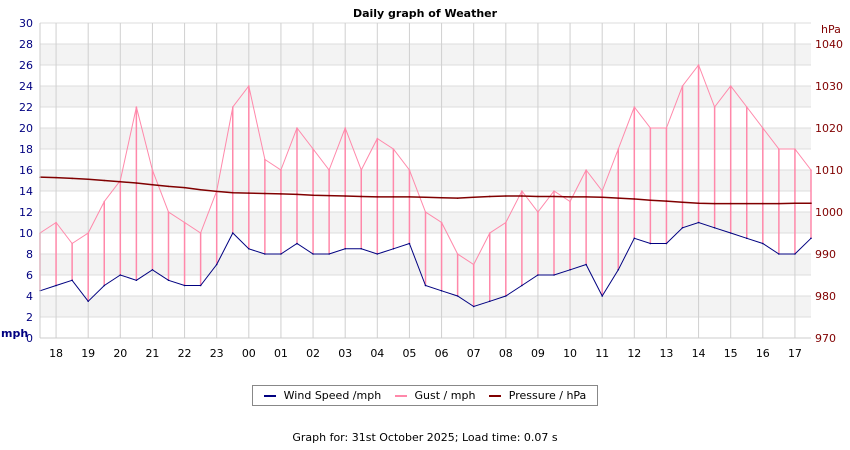 This screenshot has height=450, width=850. What do you see at coordinates (14, 333) in the screenshot?
I see `y-axis-left-label: mph` at bounding box center [14, 333].